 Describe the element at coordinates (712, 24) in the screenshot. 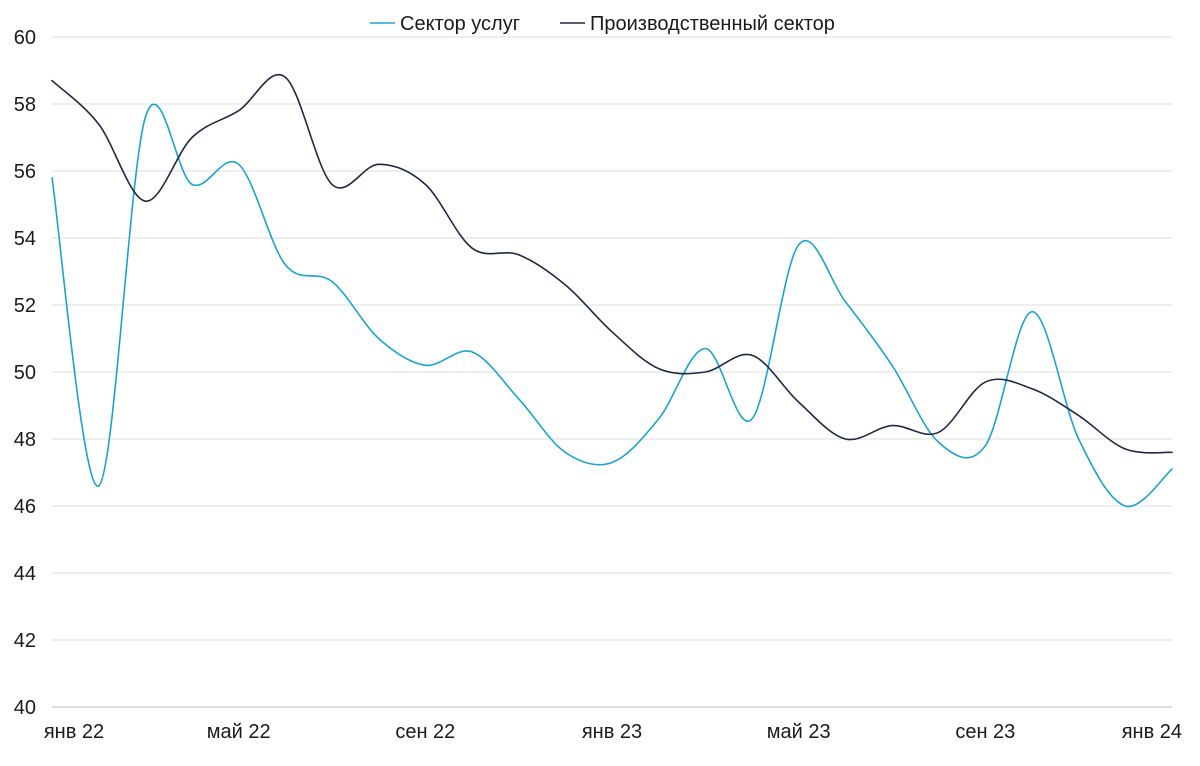

I see `legend-label-manufacturing: Производственный сектор` at that location.